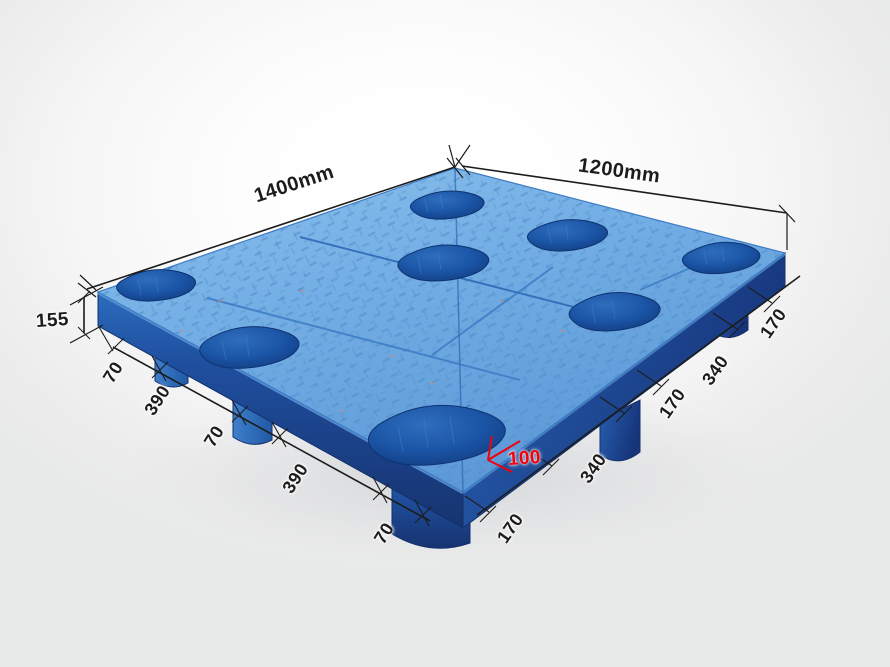 The width and height of the screenshot is (890, 667). What do you see at coordinates (504, 454) in the screenshot?
I see `dimline-100-highlight` at bounding box center [504, 454].